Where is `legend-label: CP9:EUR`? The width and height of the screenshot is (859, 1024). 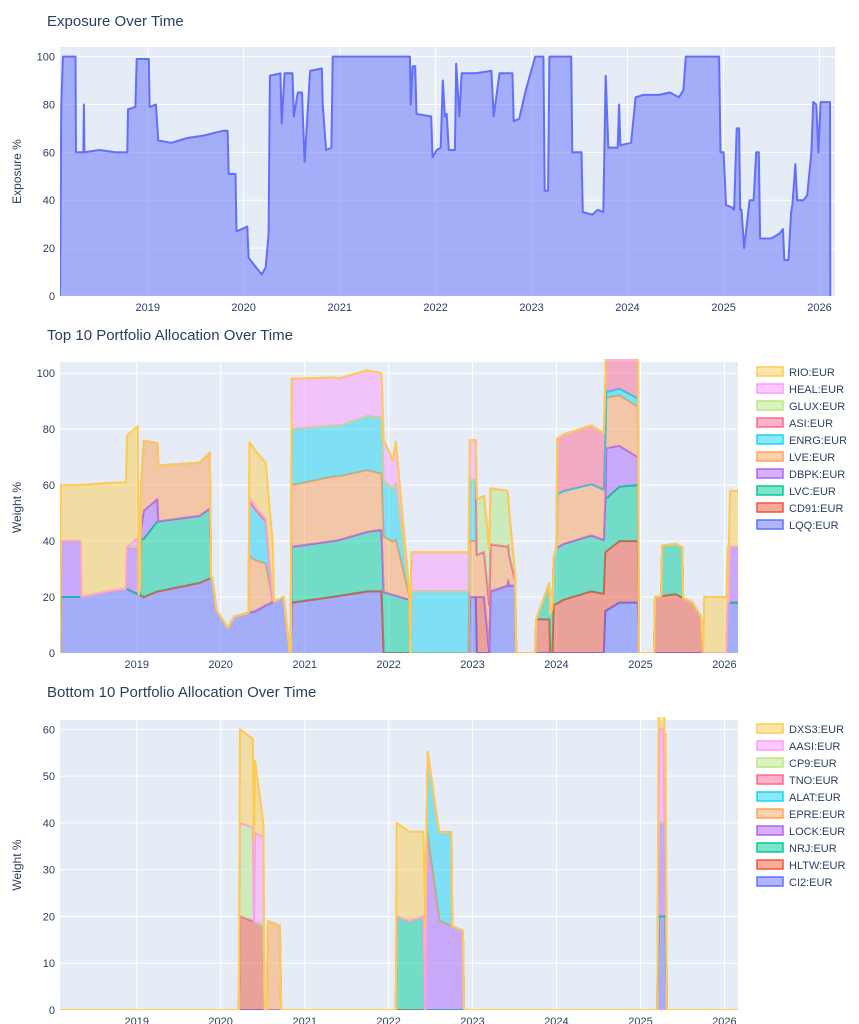
legend-label: CP9:EUR is located at coordinates (813, 764).